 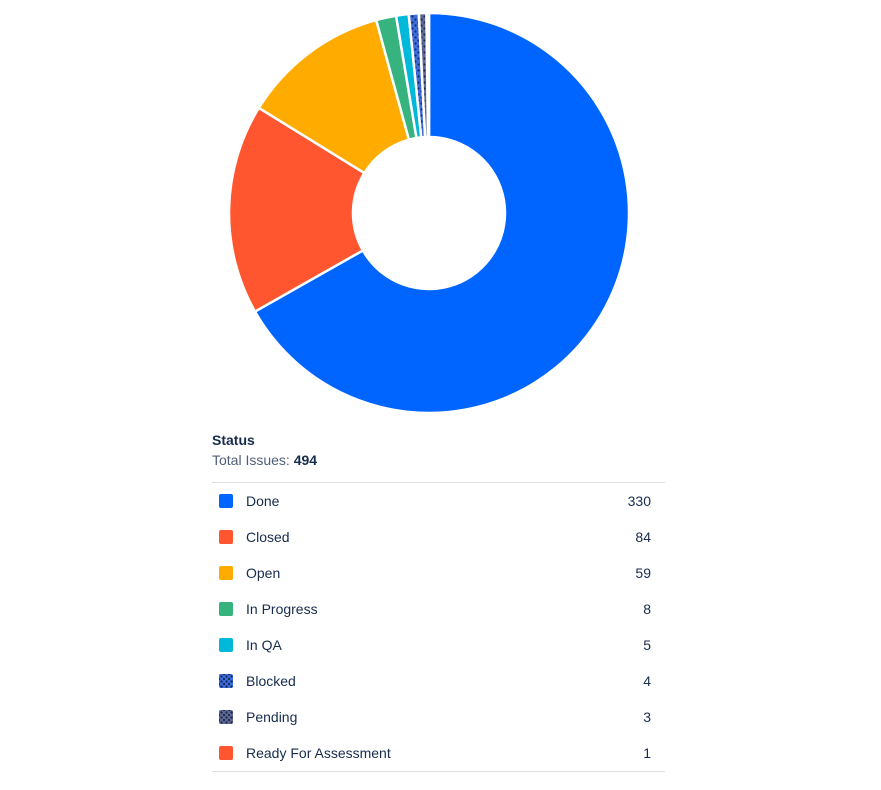 I want to click on legend-label: Done, so click(x=263, y=501).